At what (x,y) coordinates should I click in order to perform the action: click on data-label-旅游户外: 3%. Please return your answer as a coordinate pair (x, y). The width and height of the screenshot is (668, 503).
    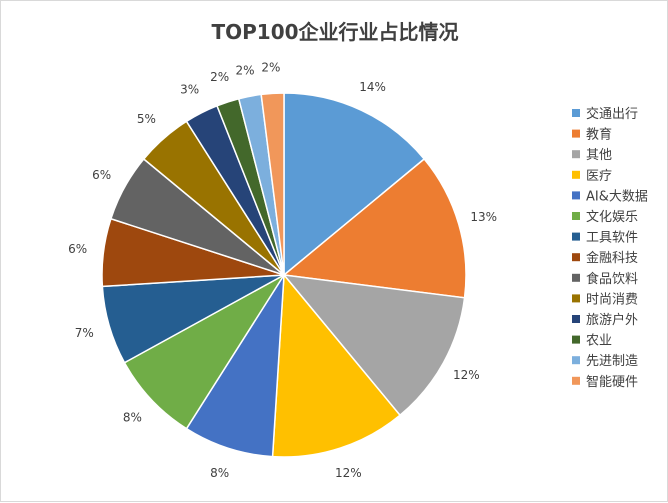
    Looking at the image, I should click on (189, 90).